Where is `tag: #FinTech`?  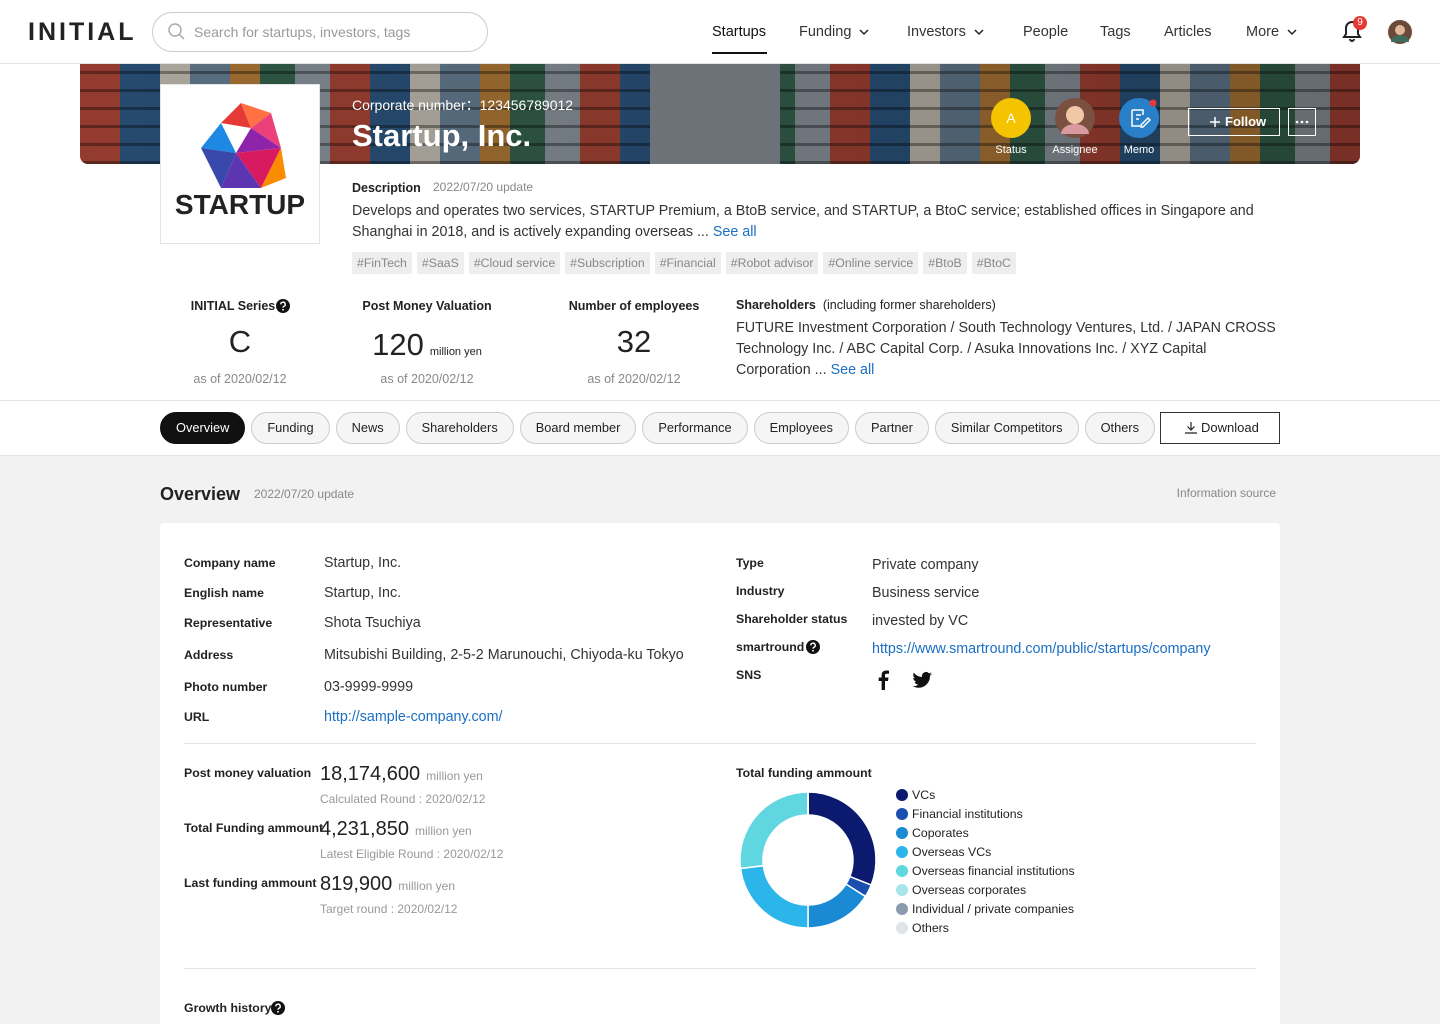 tag: #FinTech is located at coordinates (382, 263).